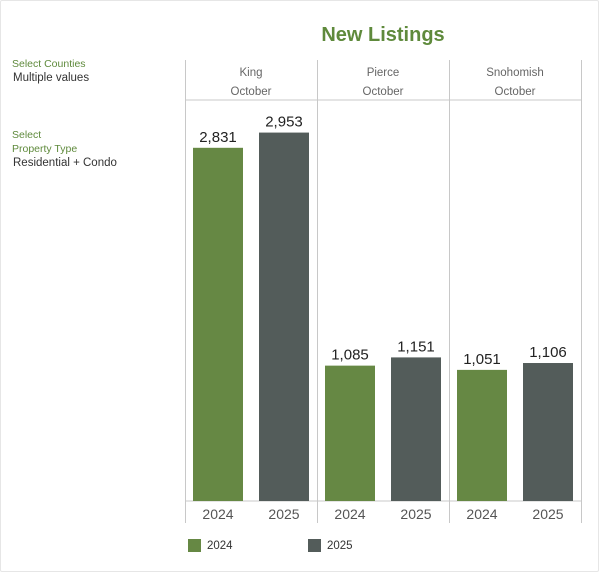  Describe the element at coordinates (27, 135) in the screenshot. I see `property-type-filter-label-line1: Select` at that location.